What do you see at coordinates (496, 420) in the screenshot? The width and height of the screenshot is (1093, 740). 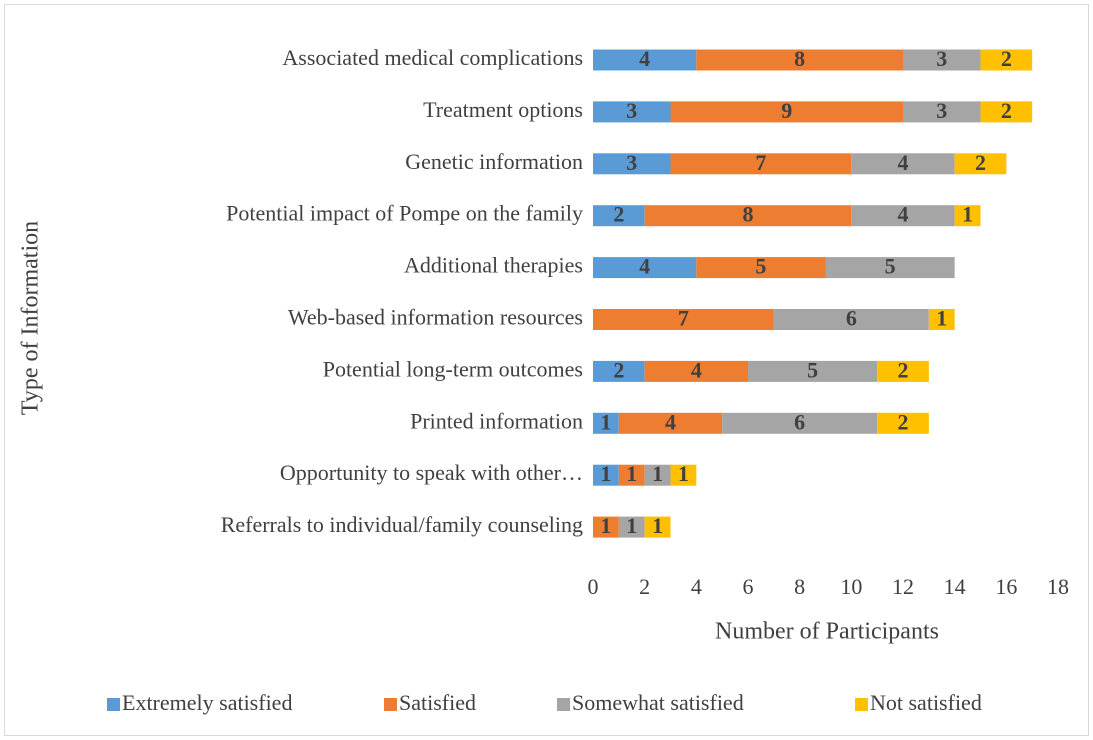 I see `y-tick-label: Printed information` at bounding box center [496, 420].